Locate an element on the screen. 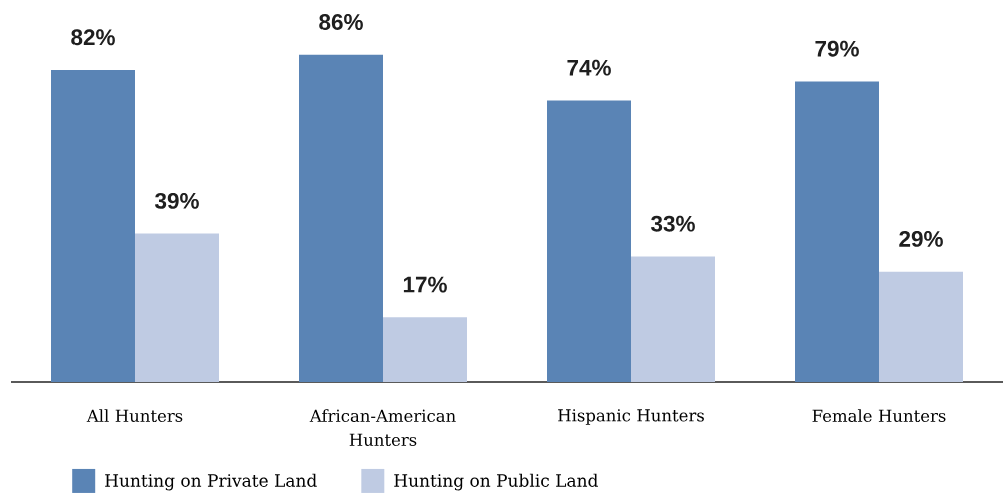 This screenshot has width=1005, height=498. legend-label: Hunting on Public Land is located at coordinates (496, 482).